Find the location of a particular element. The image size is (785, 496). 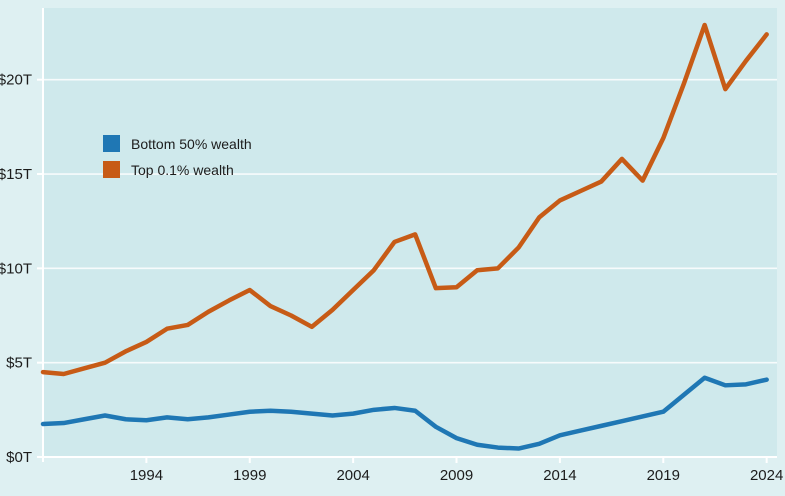

legend-item-top-01: Top 0.1% wealth is located at coordinates (177, 169).